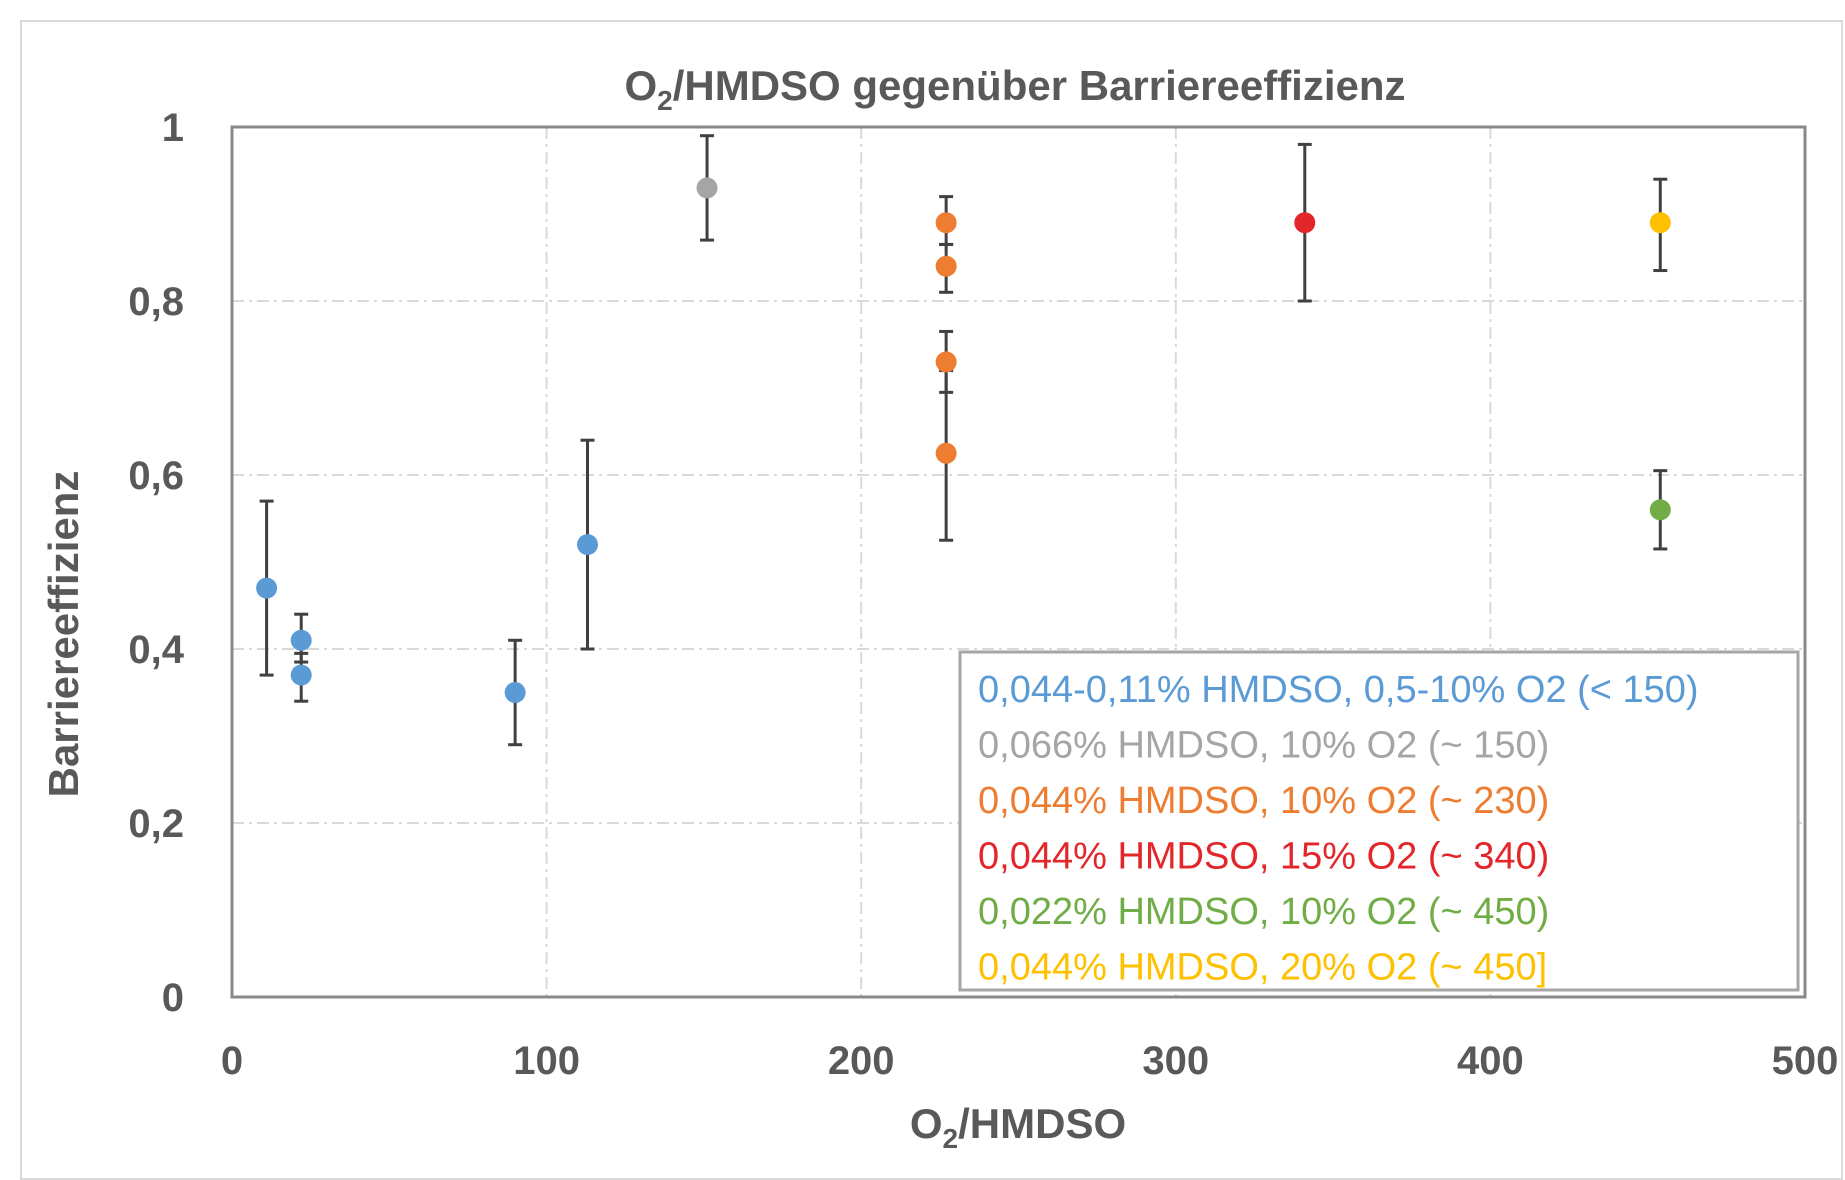  What do you see at coordinates (1805, 1061) in the screenshot?
I see `x-tick-label: 500` at bounding box center [1805, 1061].